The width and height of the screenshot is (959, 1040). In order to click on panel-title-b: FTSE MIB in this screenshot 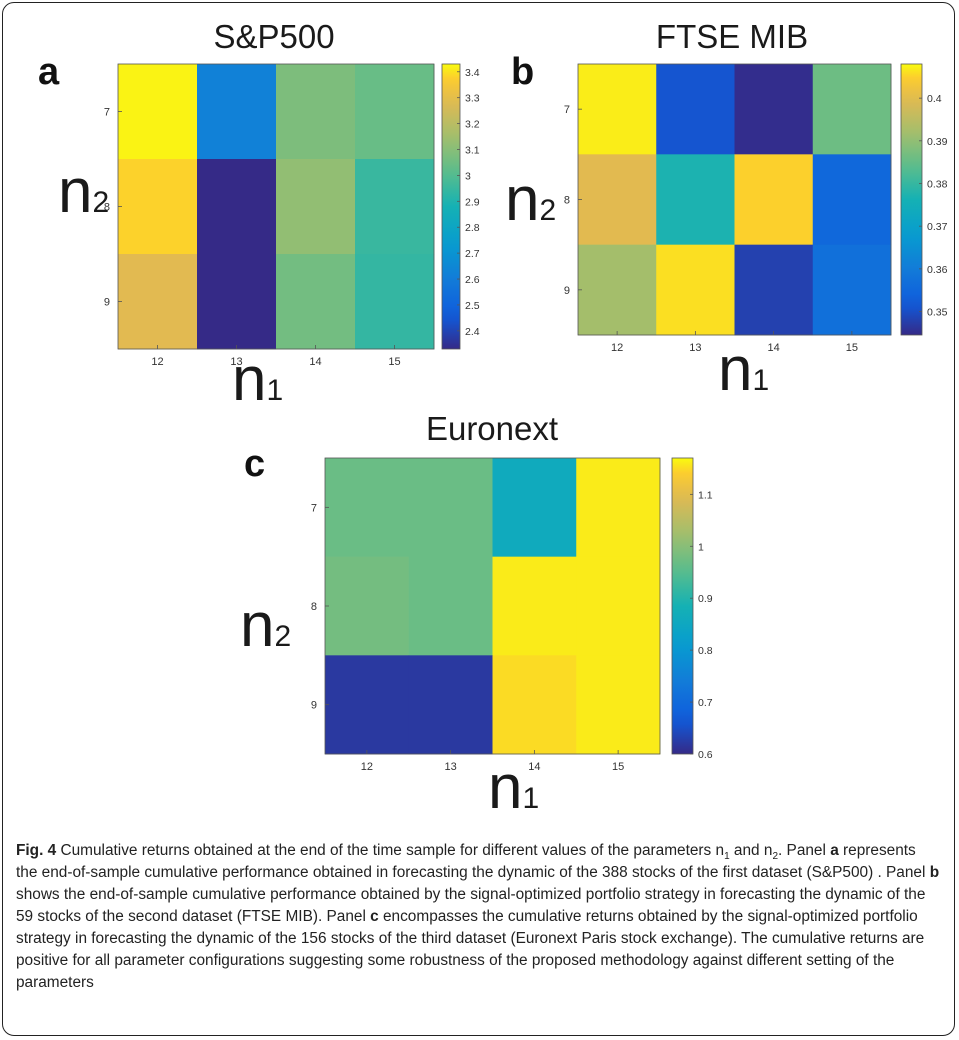, I will do `click(732, 36)`.